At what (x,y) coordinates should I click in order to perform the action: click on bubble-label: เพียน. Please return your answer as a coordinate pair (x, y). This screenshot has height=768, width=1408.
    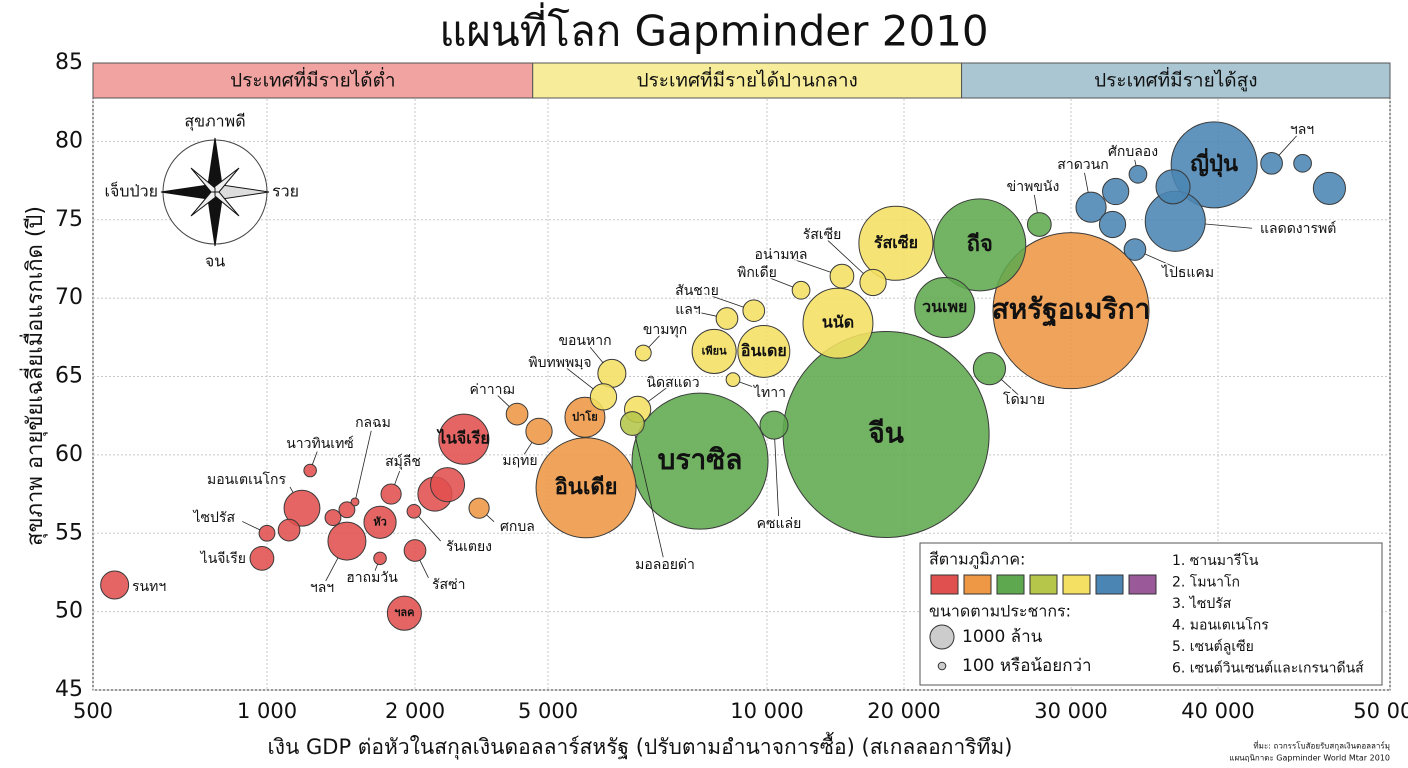
    Looking at the image, I should click on (714, 350).